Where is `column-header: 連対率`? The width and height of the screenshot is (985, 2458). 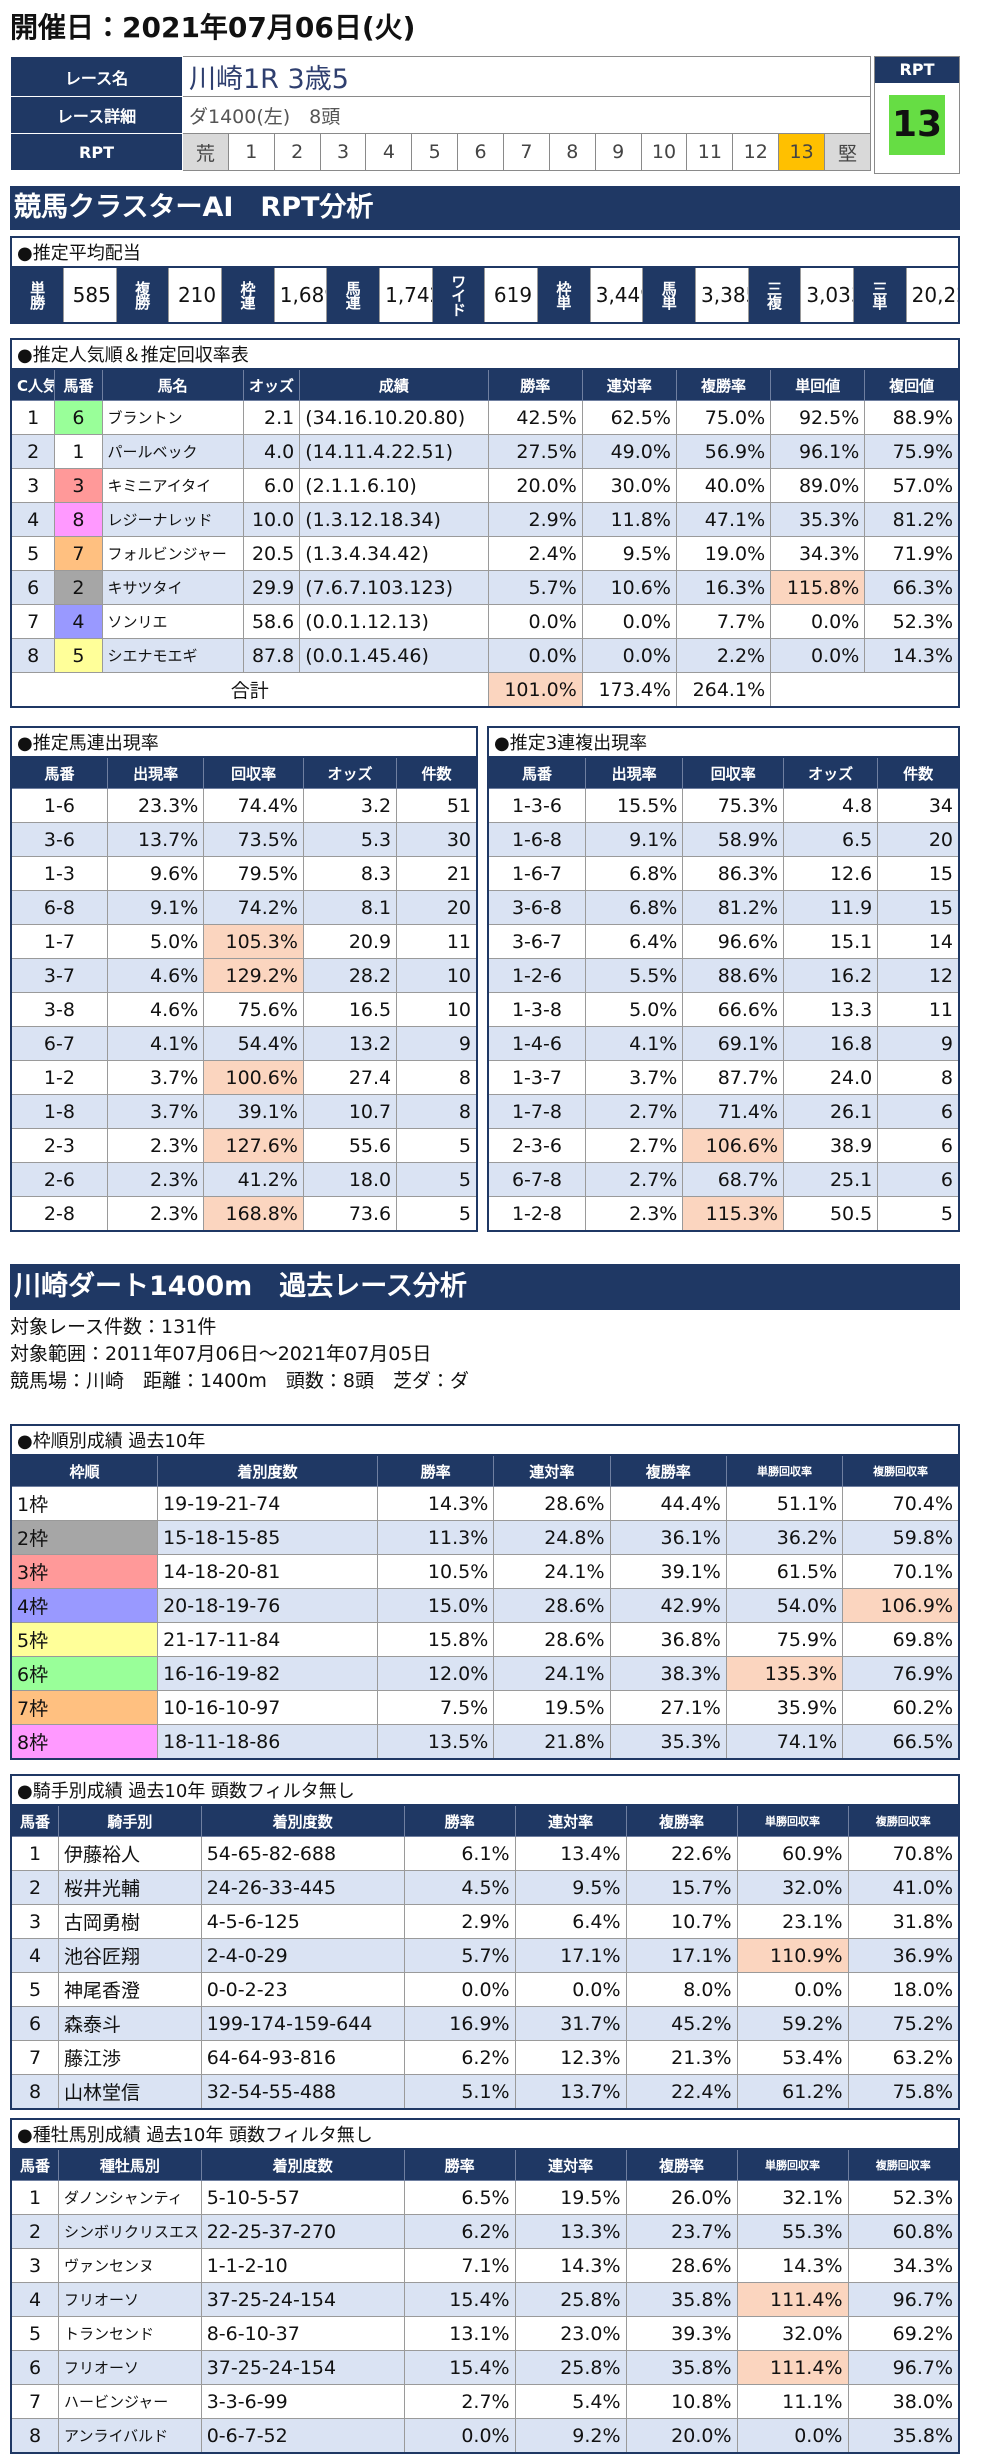
column-header: 連対率 is located at coordinates (570, 2164).